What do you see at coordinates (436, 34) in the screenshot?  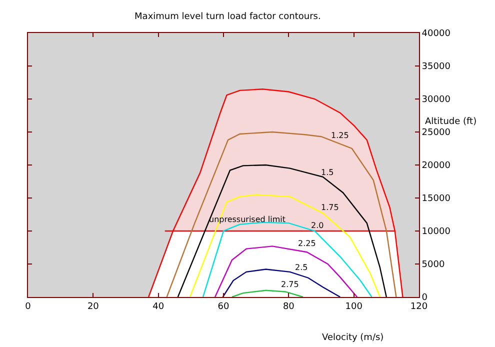 I see `y-tick-label: 40000` at bounding box center [436, 34].